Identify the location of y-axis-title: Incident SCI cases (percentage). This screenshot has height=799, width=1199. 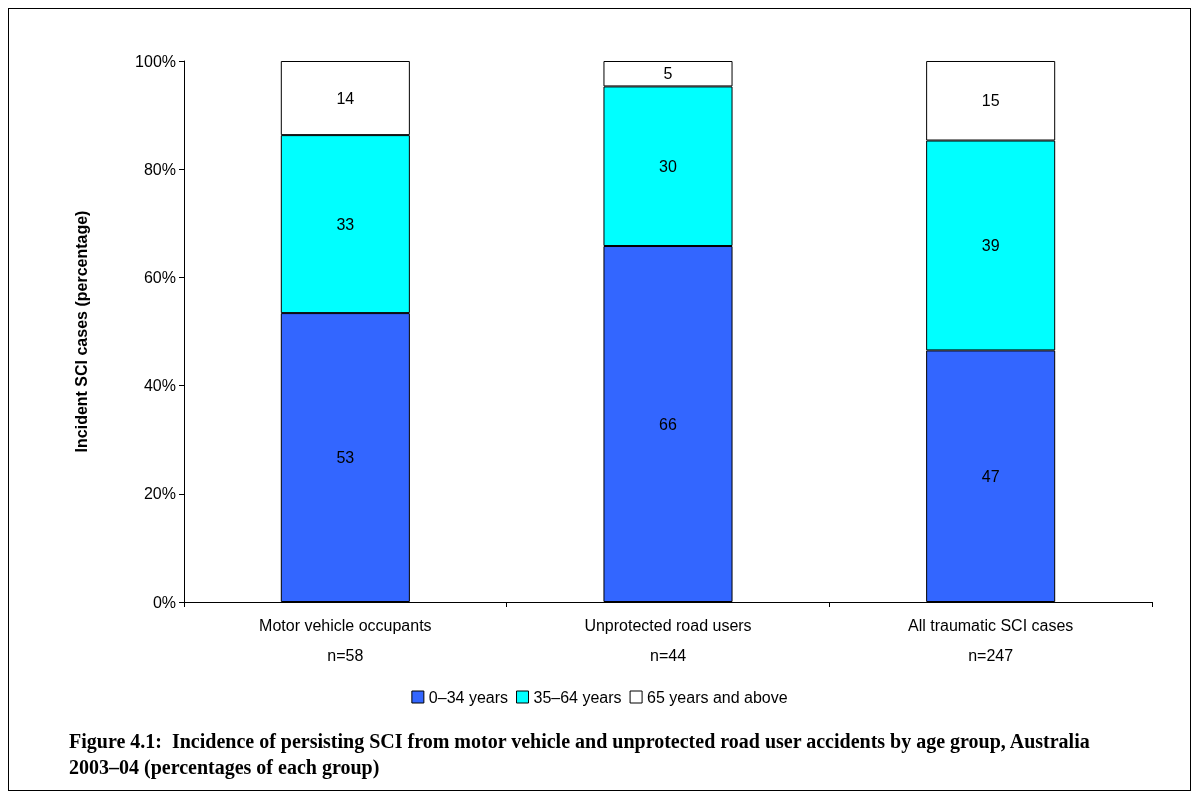
(81, 331).